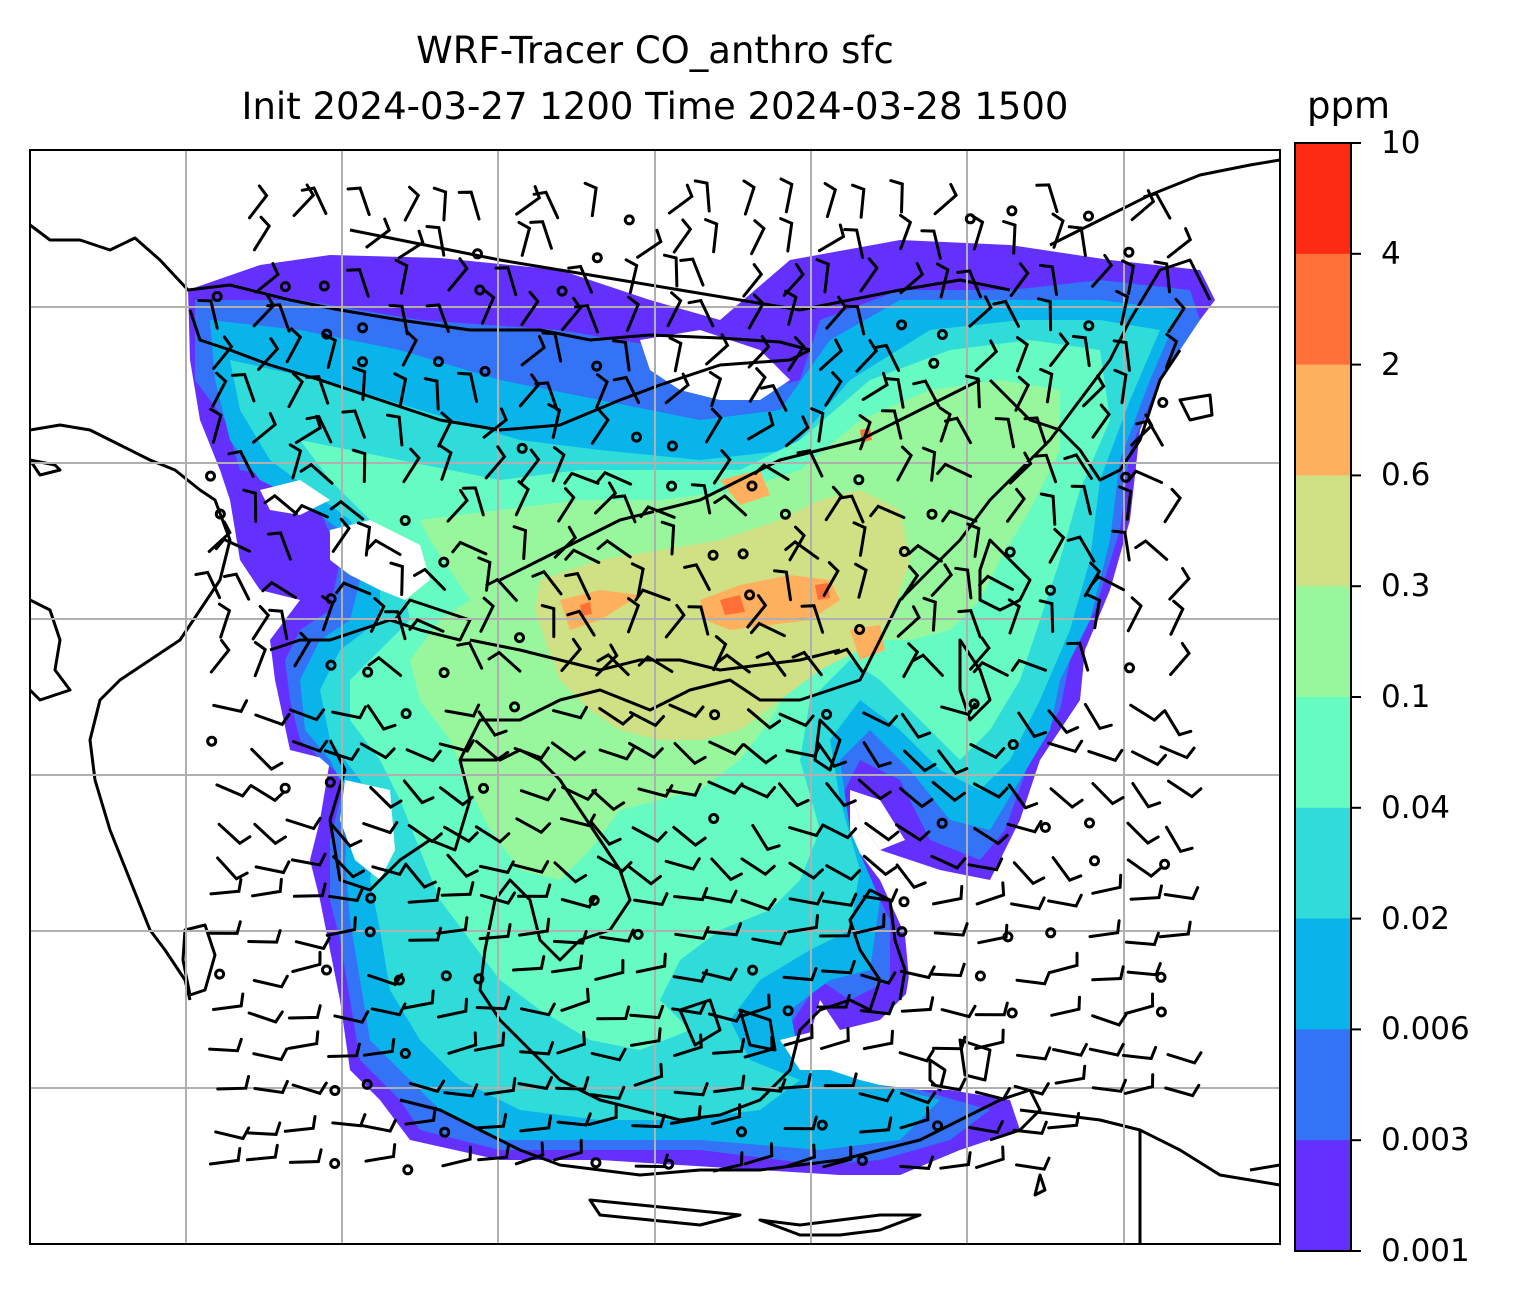  Describe the element at coordinates (1328, 697) in the screenshot. I see `colorbar` at that location.